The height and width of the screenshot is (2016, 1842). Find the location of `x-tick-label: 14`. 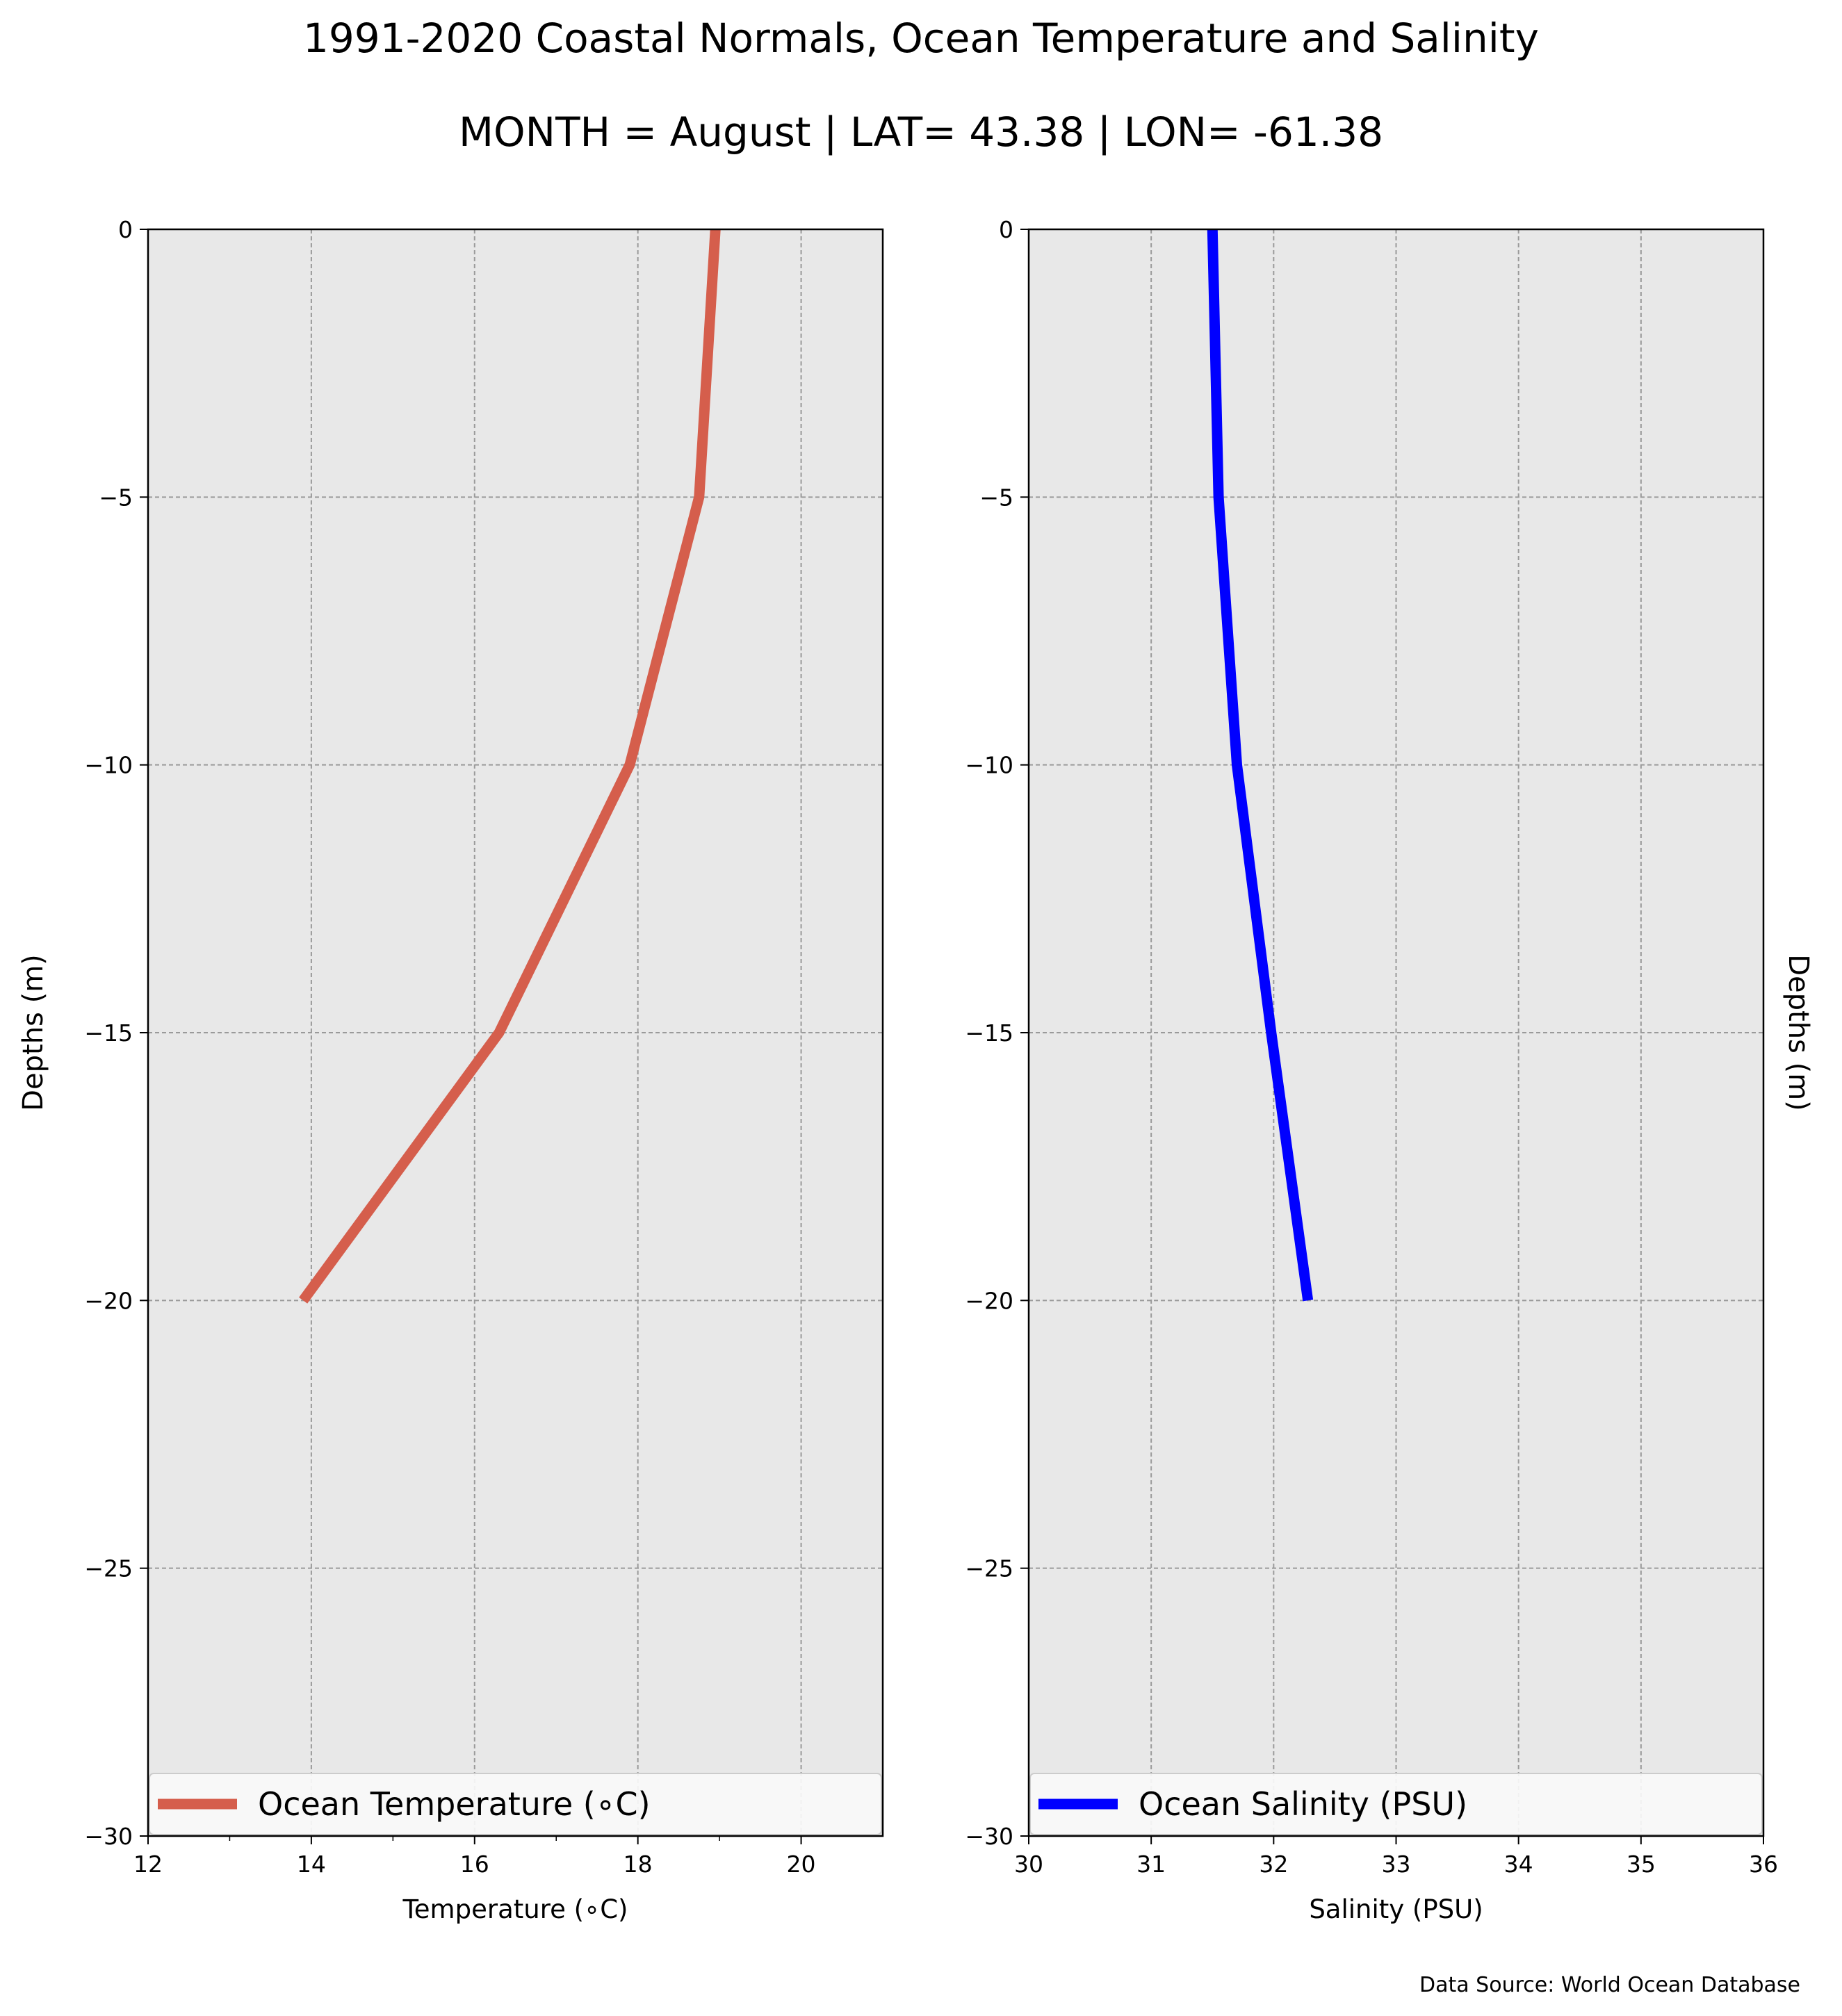

x-tick-label: 14 is located at coordinates (311, 1865).